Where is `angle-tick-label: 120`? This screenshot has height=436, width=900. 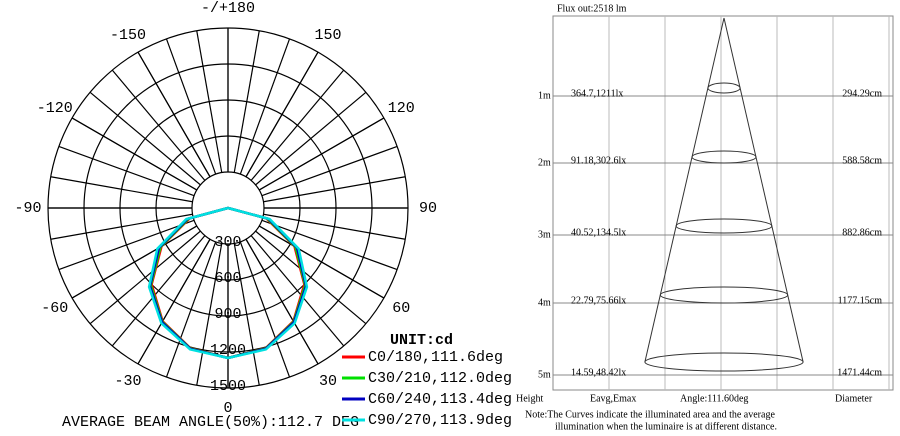
angle-tick-label: 120 is located at coordinates (401, 108).